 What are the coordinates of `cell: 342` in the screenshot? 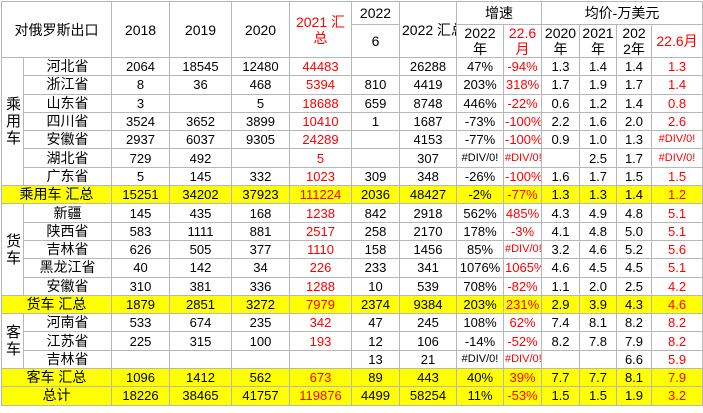 It's located at (320, 323).